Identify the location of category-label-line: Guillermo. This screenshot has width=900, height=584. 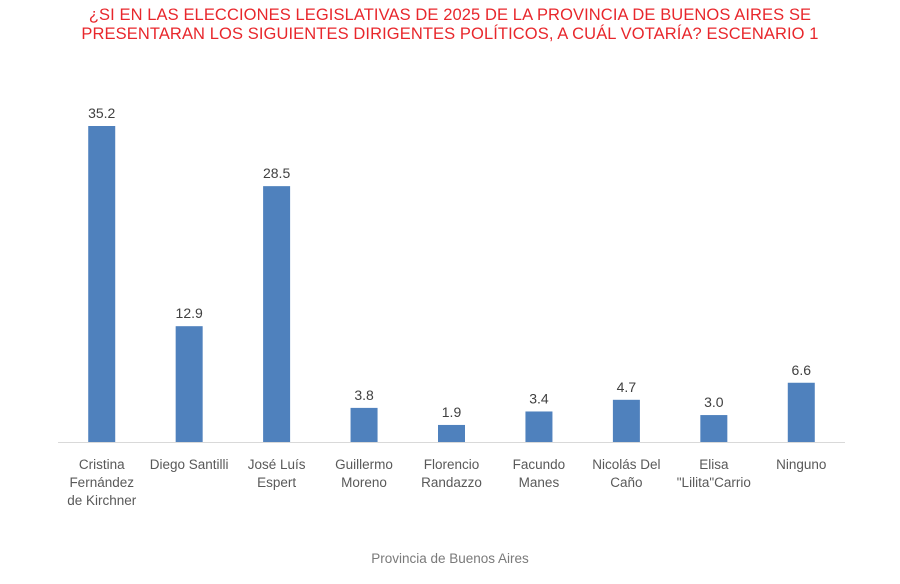
(364, 464).